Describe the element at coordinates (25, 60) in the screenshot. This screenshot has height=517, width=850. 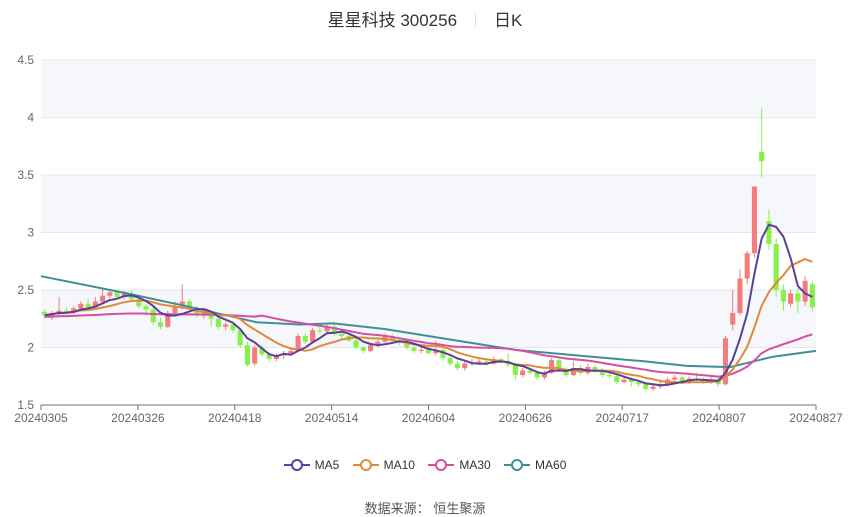
I see `y-tick-label: 4.5` at that location.